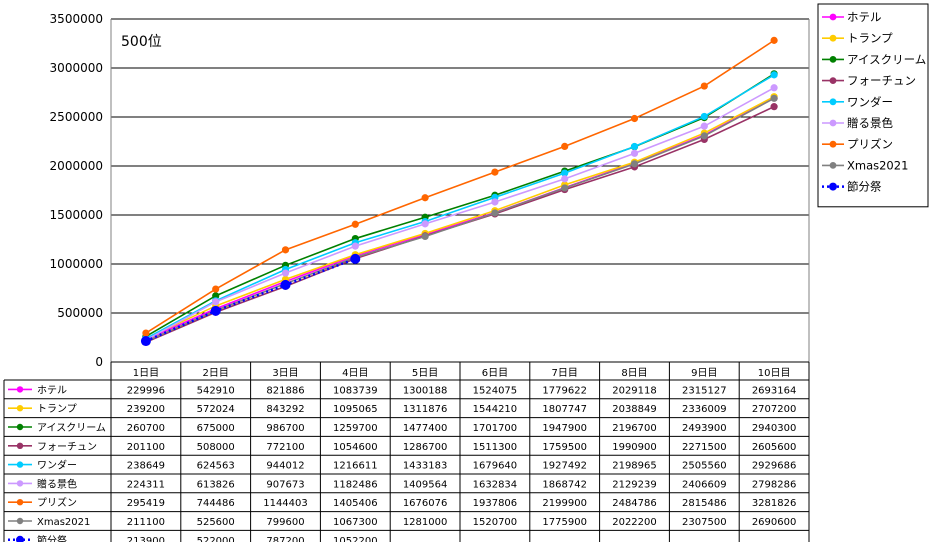 The height and width of the screenshot is (542, 932). Describe the element at coordinates (216, 484) in the screenshot. I see `value-cell: 613826` at that location.